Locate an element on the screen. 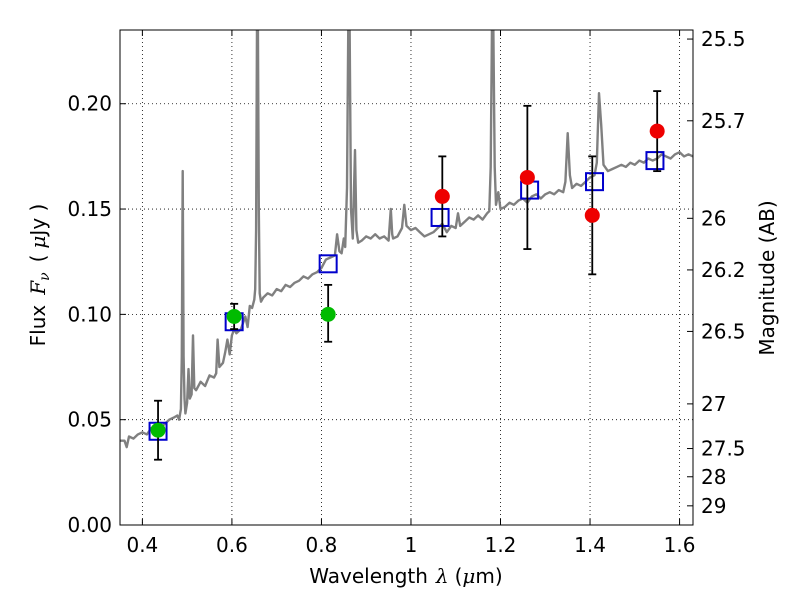 The image size is (800, 600). x-axis-label-unit-rest: m) is located at coordinates (488, 576).